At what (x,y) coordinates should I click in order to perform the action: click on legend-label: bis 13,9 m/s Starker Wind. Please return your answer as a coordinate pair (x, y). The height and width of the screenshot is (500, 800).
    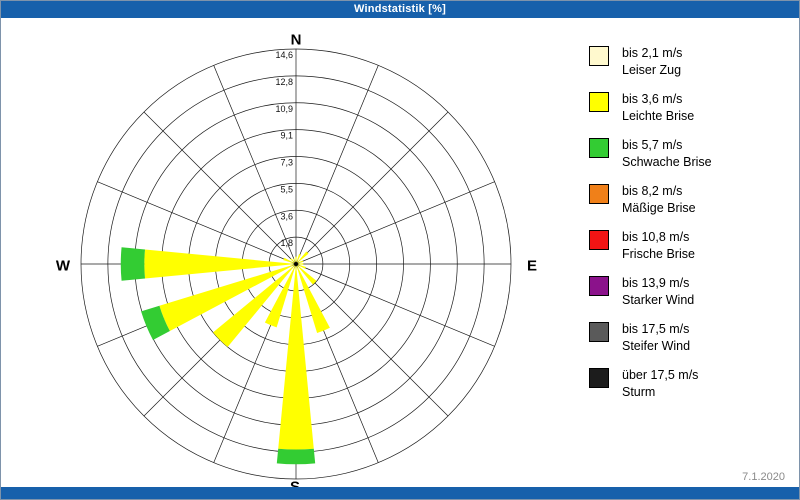
    Looking at the image, I should click on (658, 291).